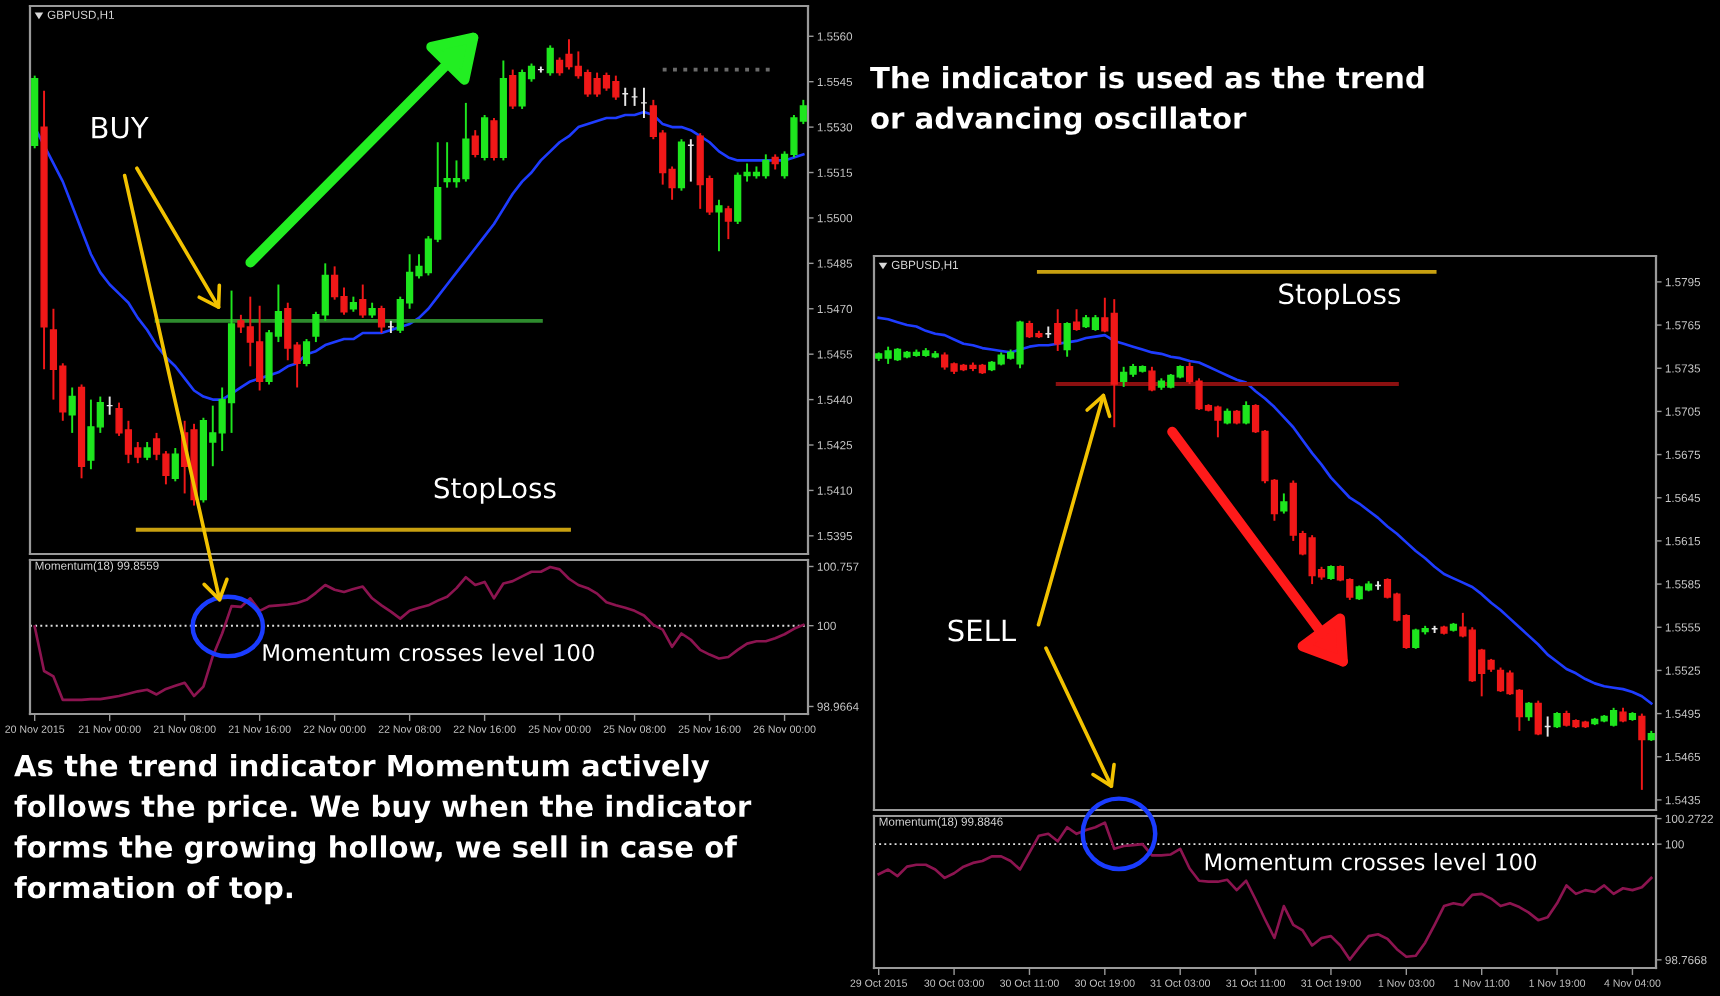  Describe the element at coordinates (383, 829) in the screenshot. I see `text: As the trend indicator Momentum actively follows the price. We buy when the indicator forms the growing hollow, we sell in case of formation of top.` at that location.